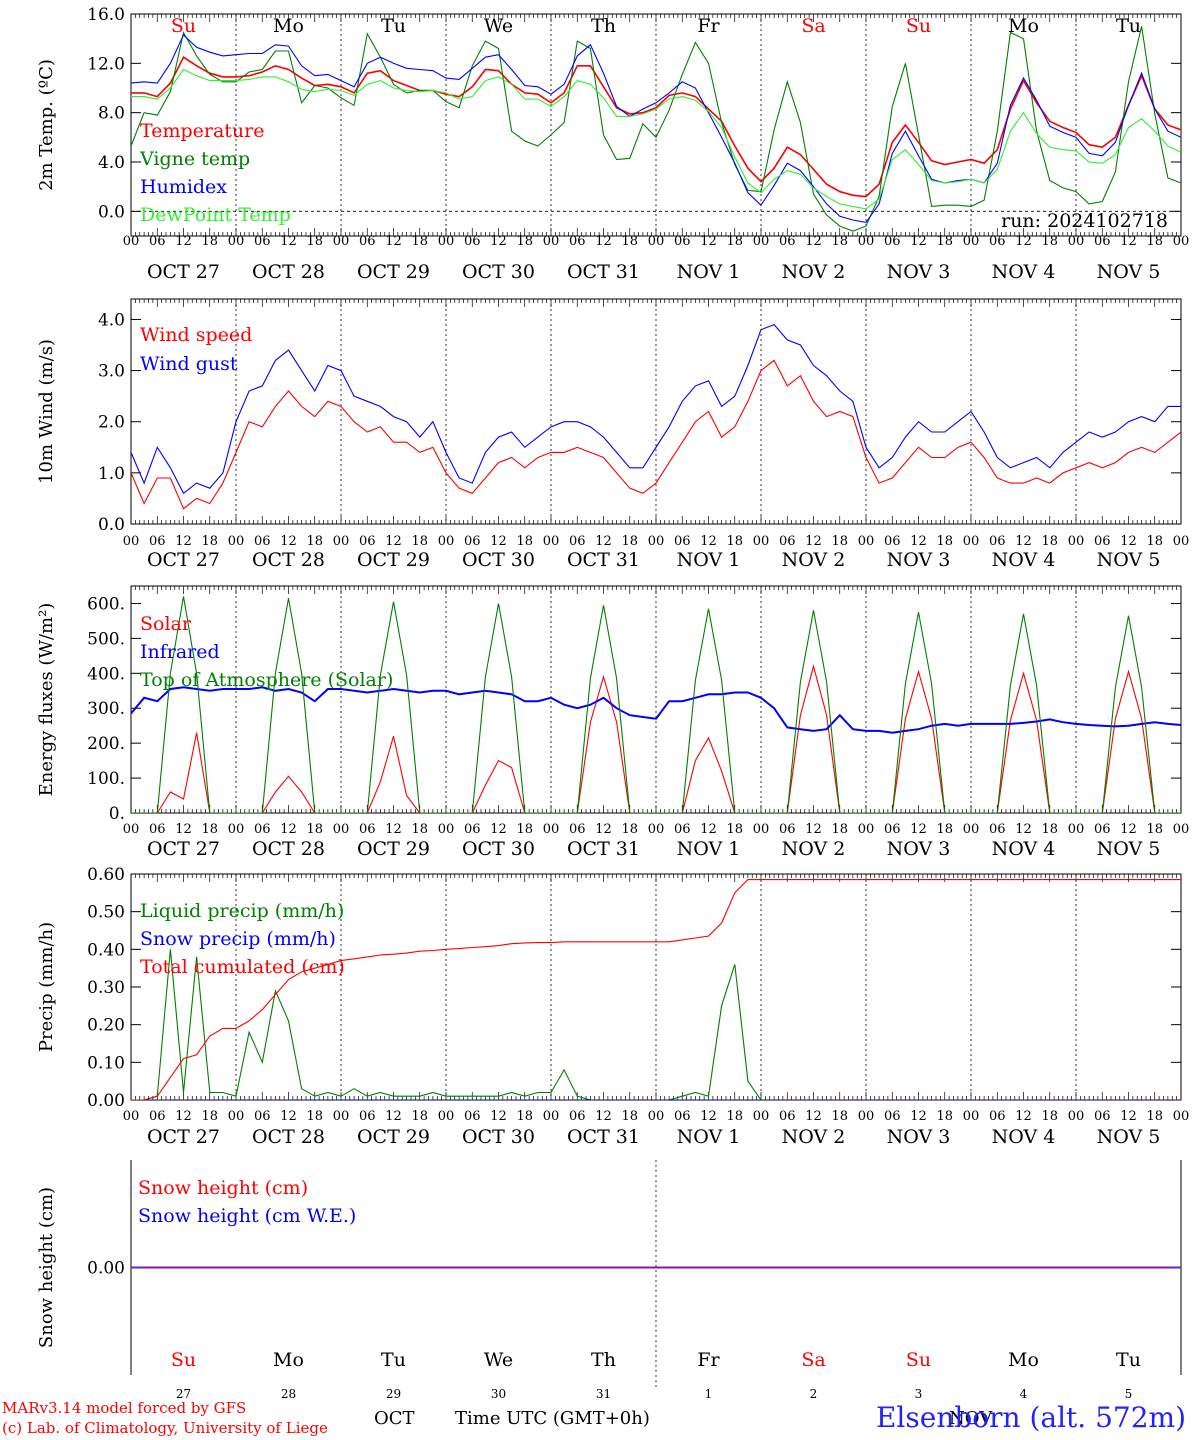  Describe the element at coordinates (106, 988) in the screenshot. I see `y-tick-label: 0.30` at that location.